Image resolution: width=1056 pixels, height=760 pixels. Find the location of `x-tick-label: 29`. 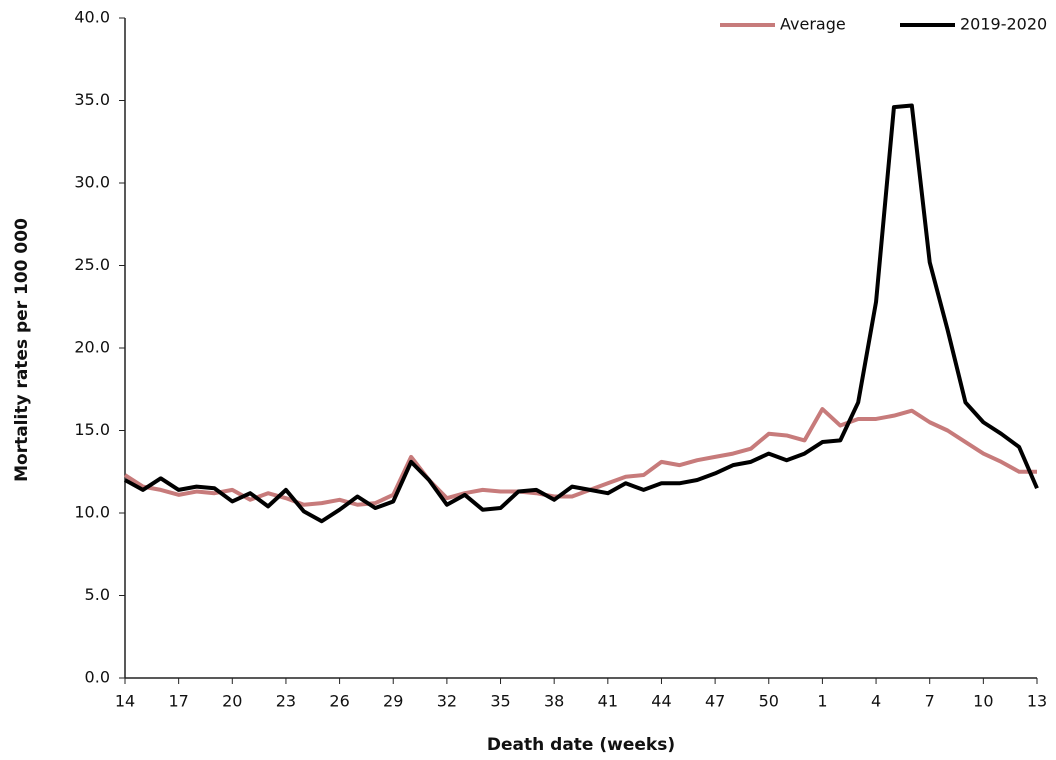

x-tick-label: 29 is located at coordinates (393, 701).